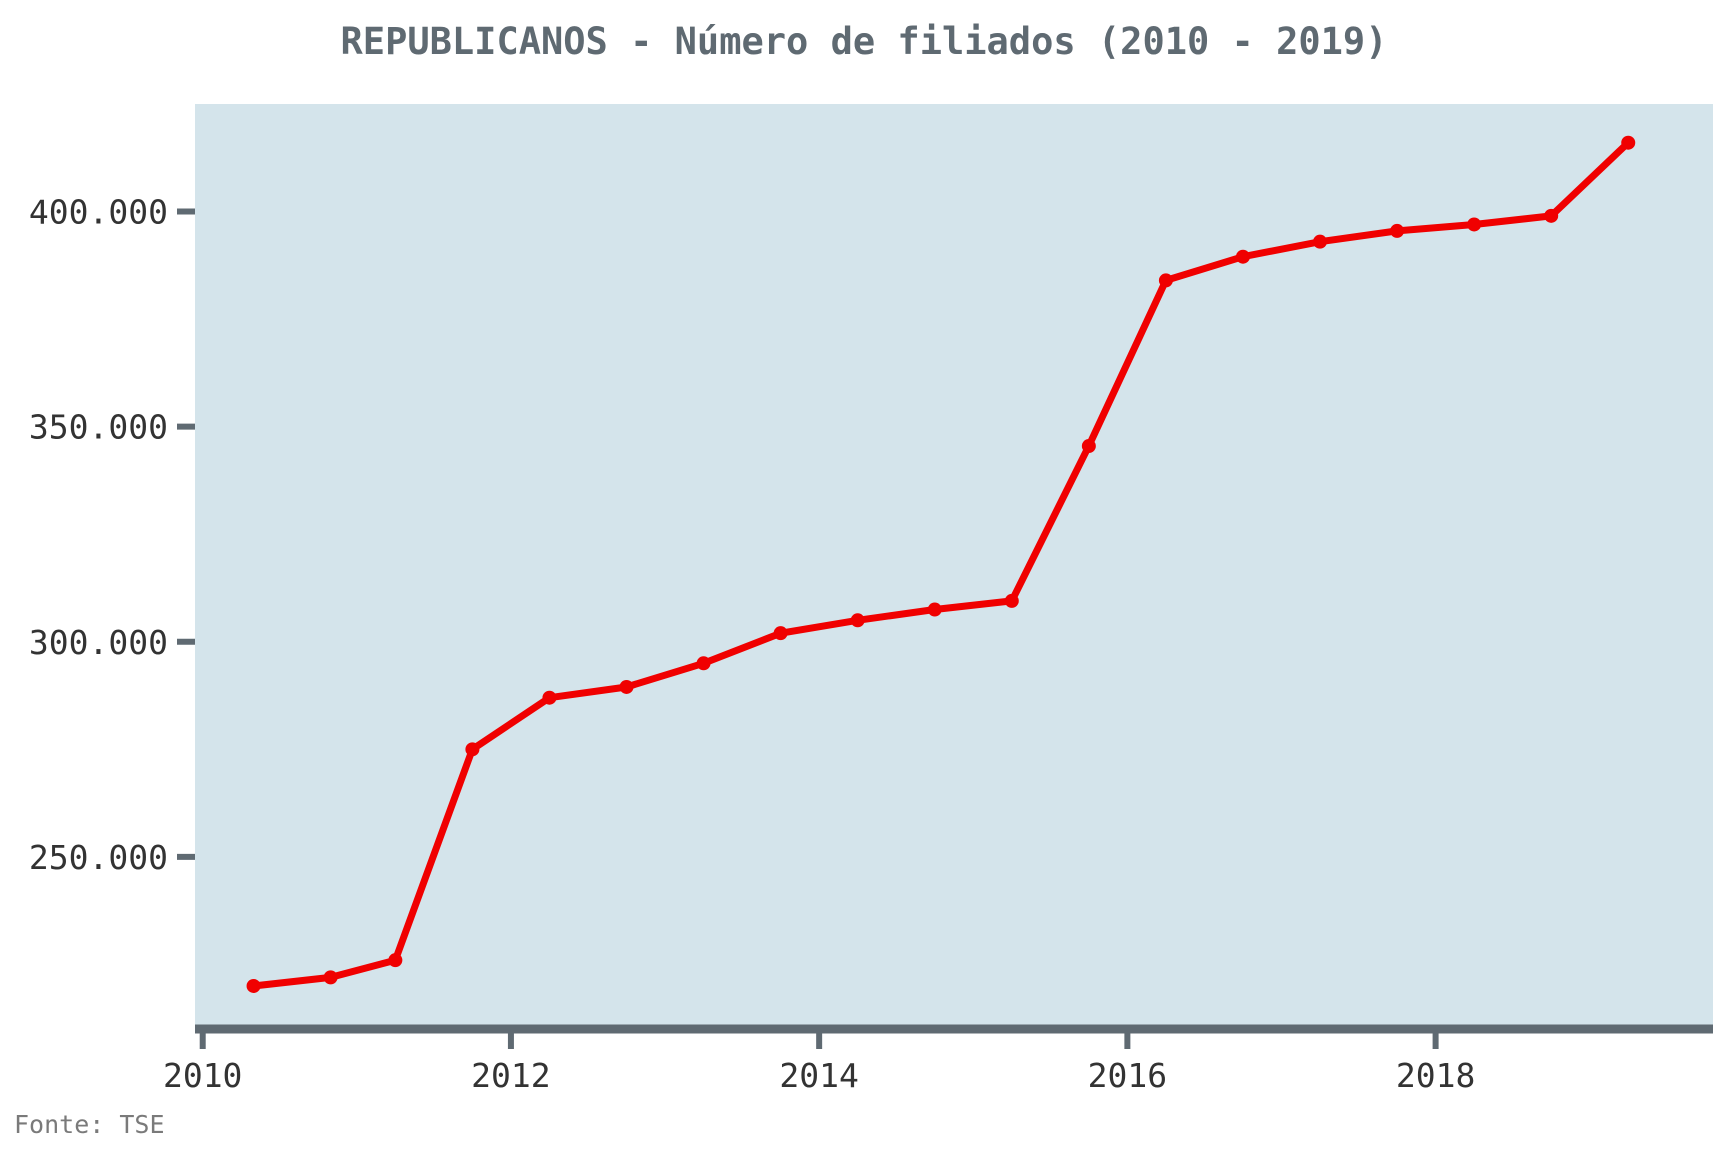  I want to click on x-tick-label-4: 2018, so click(1435, 1075).